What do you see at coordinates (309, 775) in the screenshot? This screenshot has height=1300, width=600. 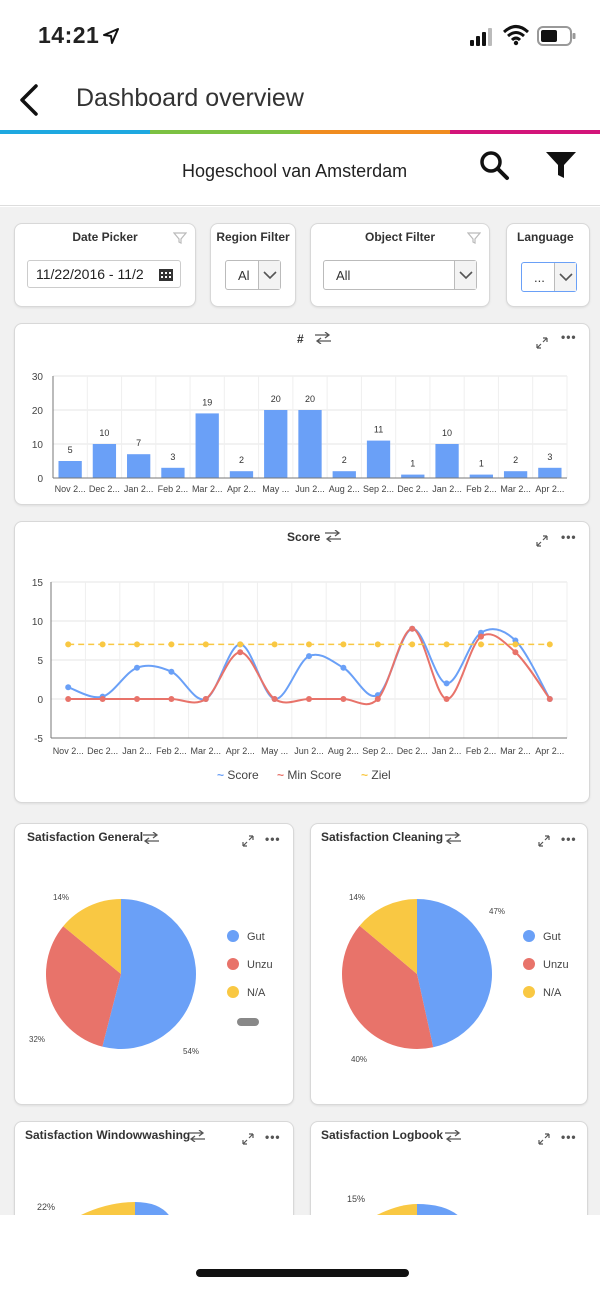 I see `legend-item-min-score: ~ Min Score` at bounding box center [309, 775].